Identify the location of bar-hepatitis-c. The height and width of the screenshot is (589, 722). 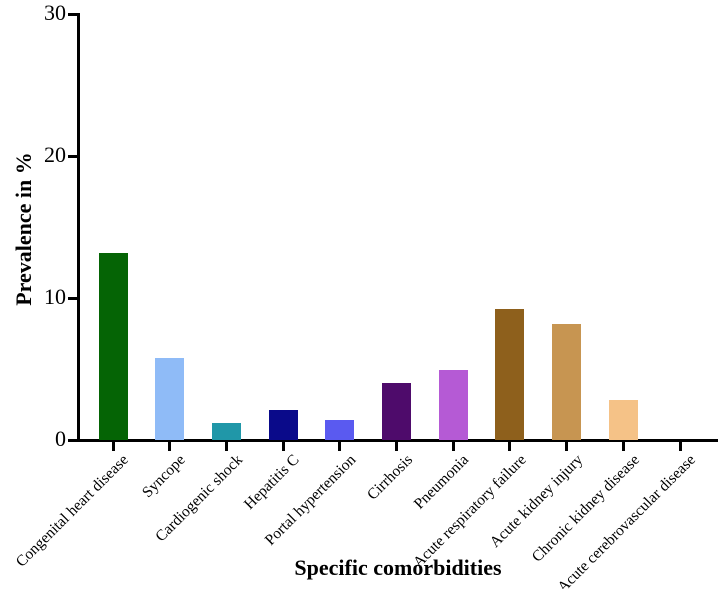
(283, 425).